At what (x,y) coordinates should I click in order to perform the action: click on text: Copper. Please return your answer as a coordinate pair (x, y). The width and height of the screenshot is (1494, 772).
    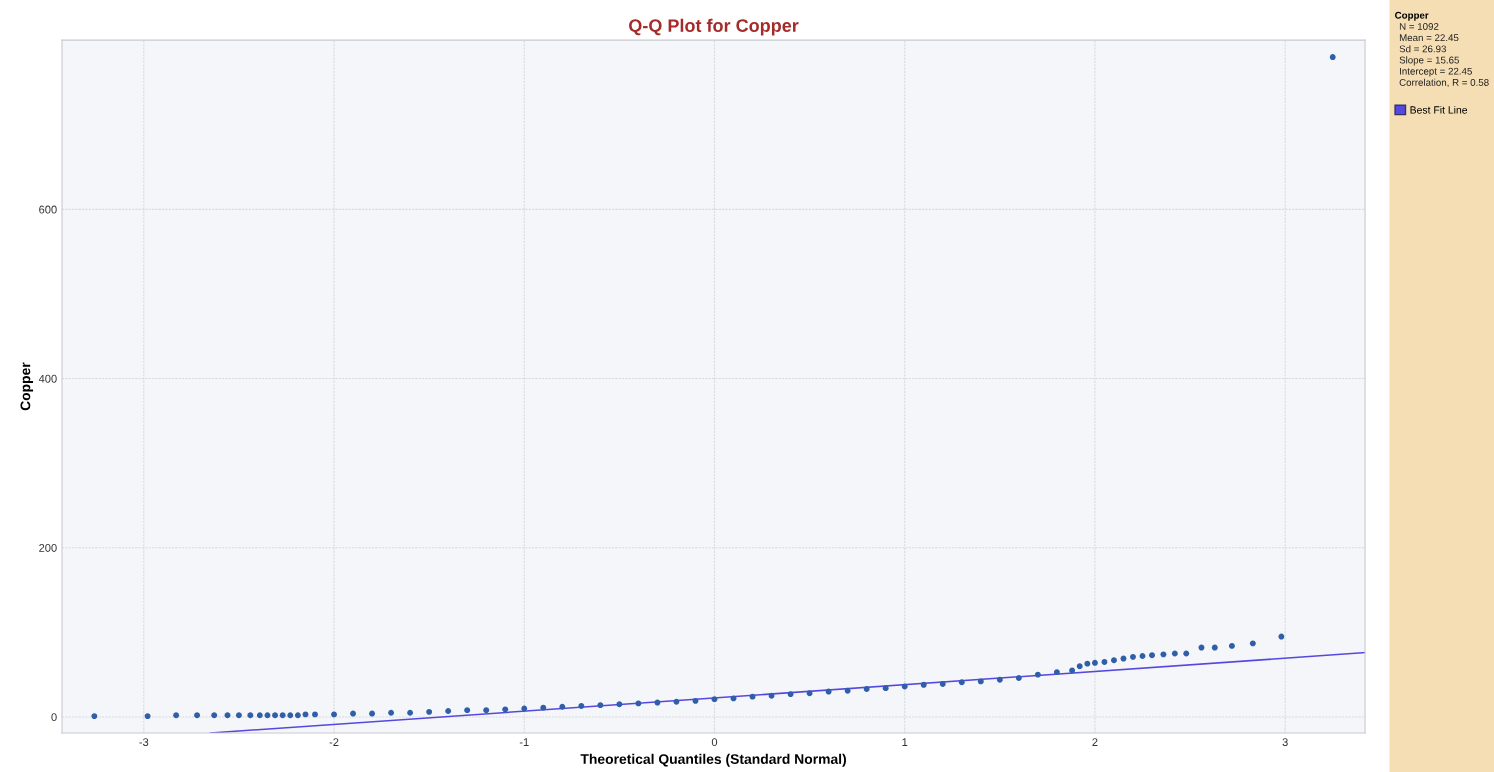
    Looking at the image, I should click on (1412, 16).